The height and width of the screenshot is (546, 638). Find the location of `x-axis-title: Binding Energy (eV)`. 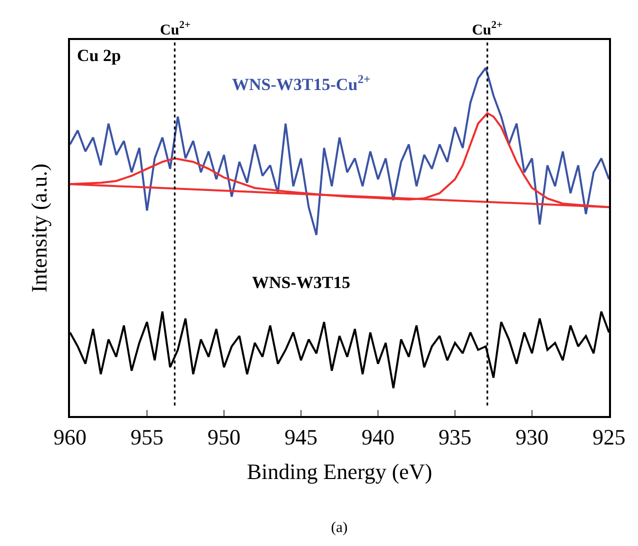

x-axis-title: Binding Energy (eV) is located at coordinates (339, 471).